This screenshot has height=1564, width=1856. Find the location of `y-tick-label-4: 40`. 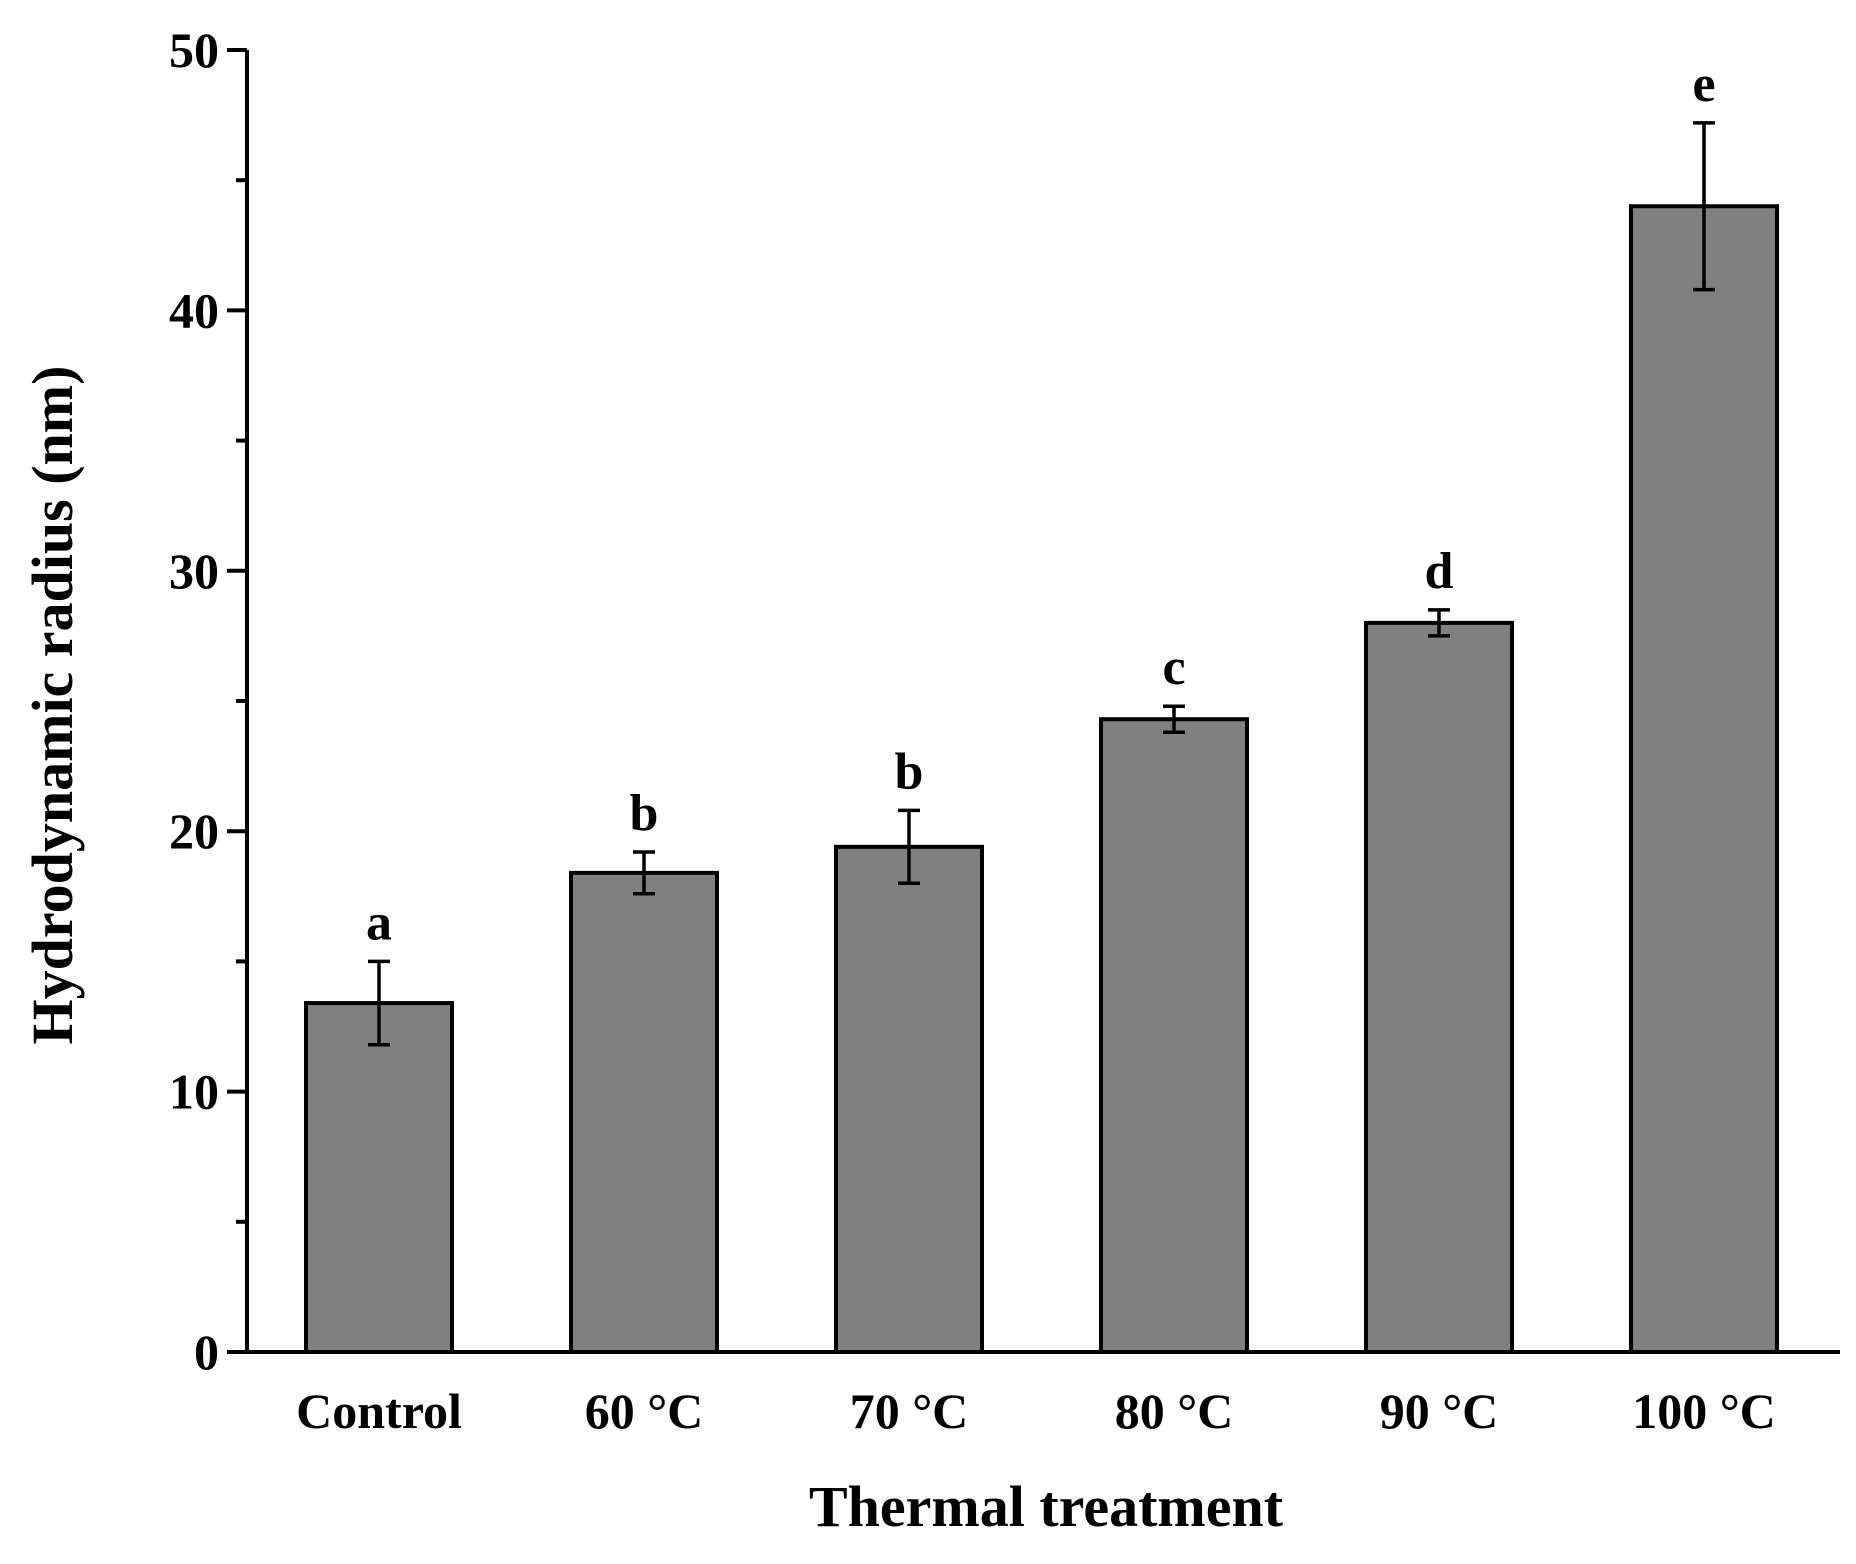

y-tick-label-4: 40 is located at coordinates (194, 310).